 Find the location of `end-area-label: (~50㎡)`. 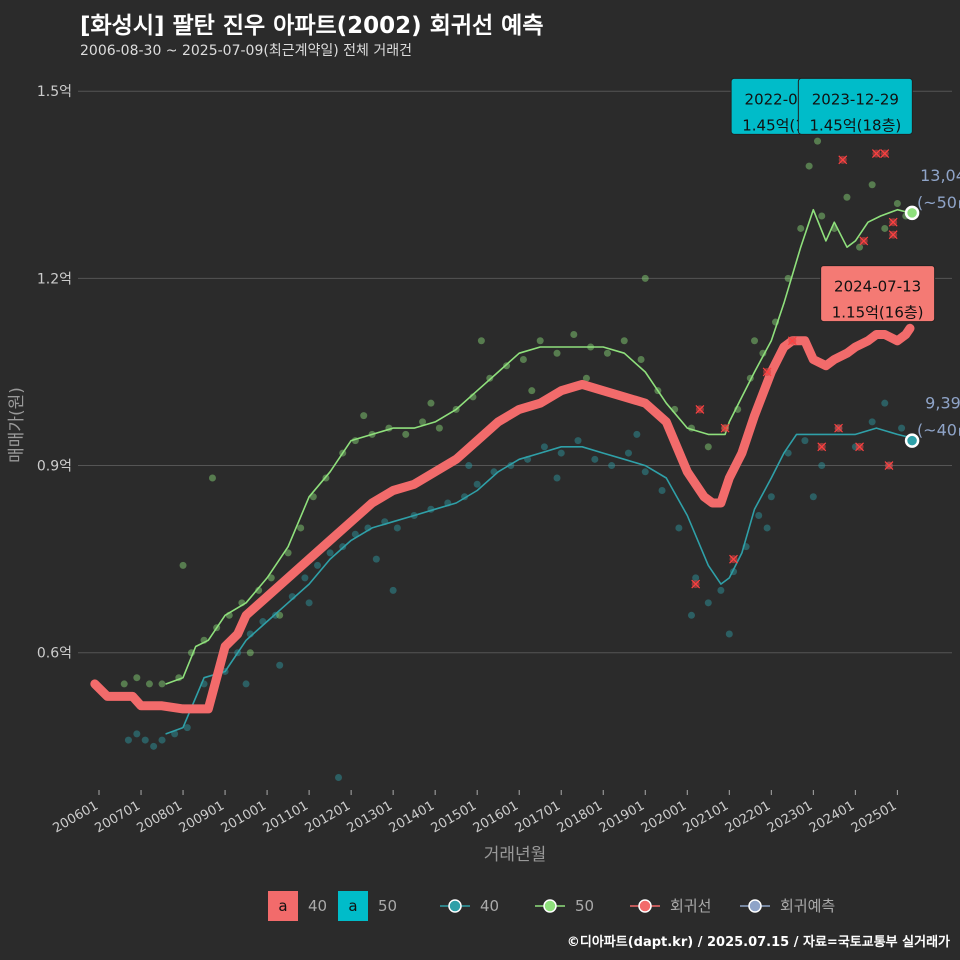

end-area-label: (~50㎡) is located at coordinates (938, 202).